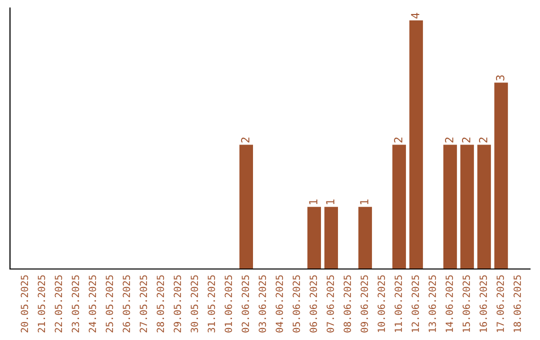 The height and width of the screenshot is (340, 540). Describe the element at coordinates (500, 303) in the screenshot. I see `x-tick-label: 17.06.2025` at that location.